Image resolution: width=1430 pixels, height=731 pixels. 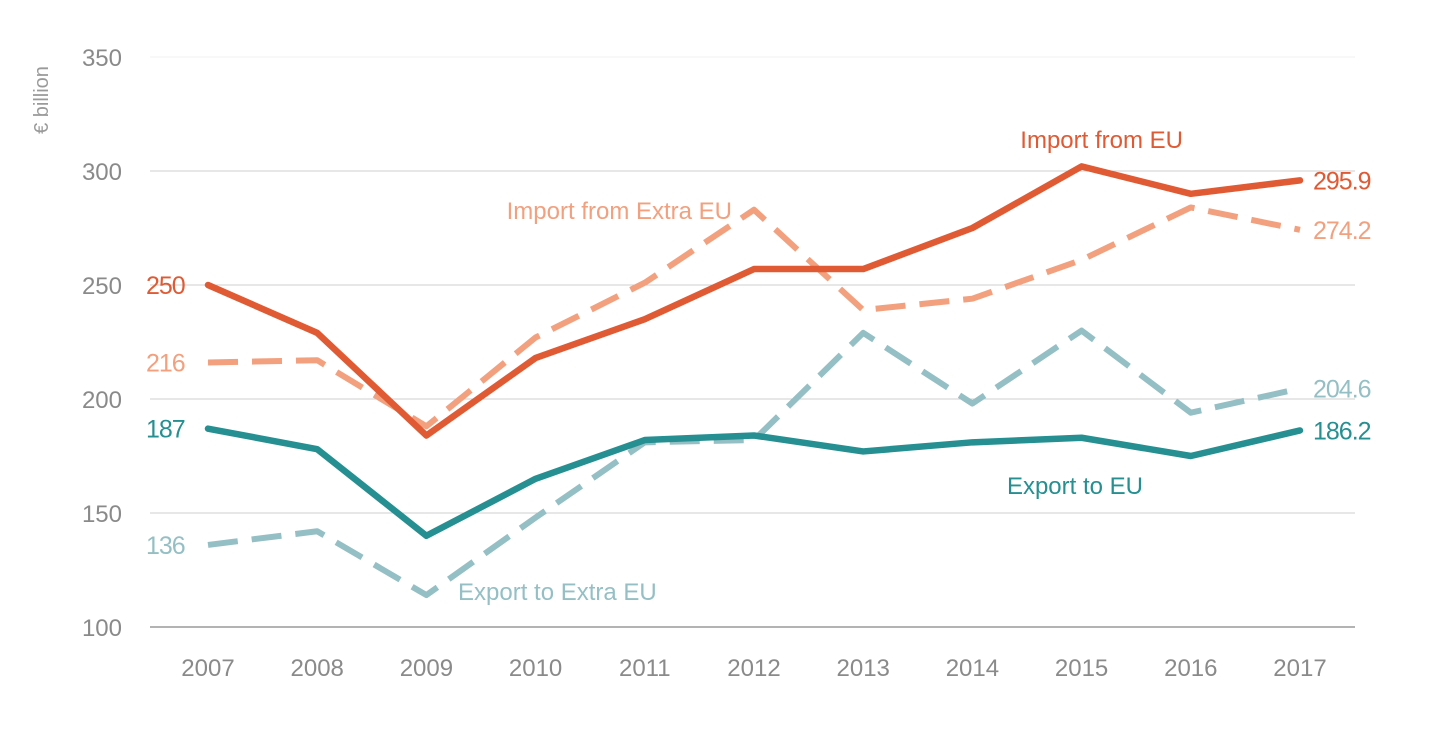 I want to click on x-tick-label: 2013, so click(x=863, y=668).